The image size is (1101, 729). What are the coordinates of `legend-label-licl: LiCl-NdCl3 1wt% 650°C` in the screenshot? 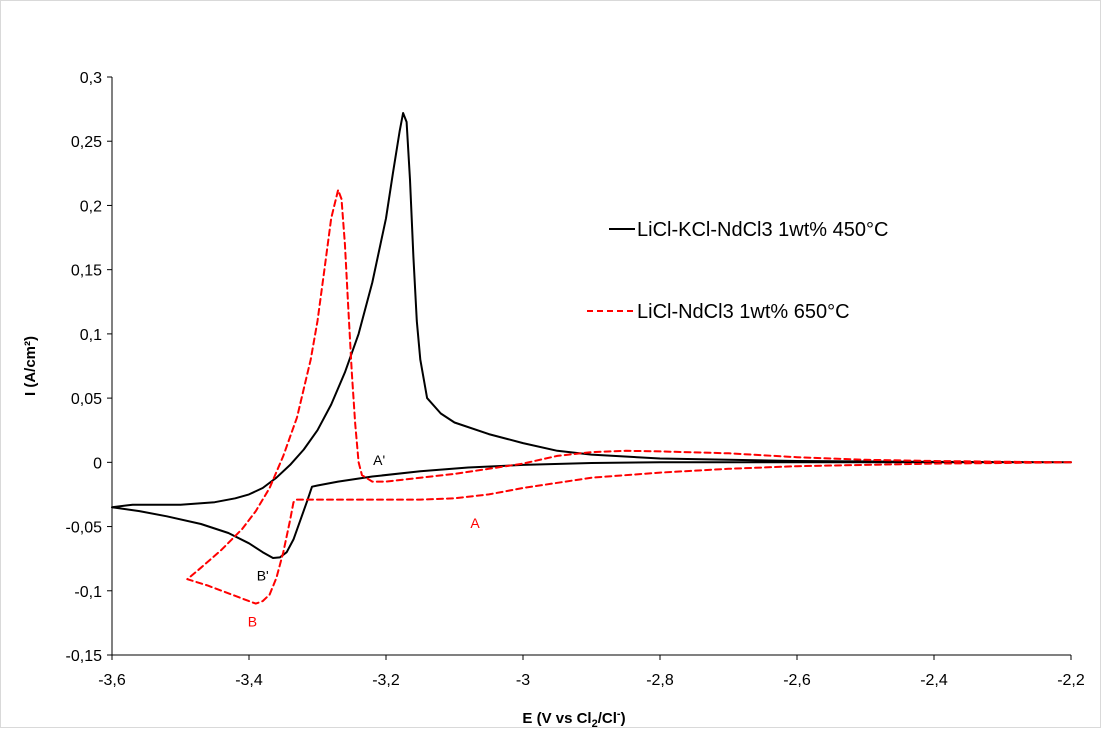 It's located at (743, 312).